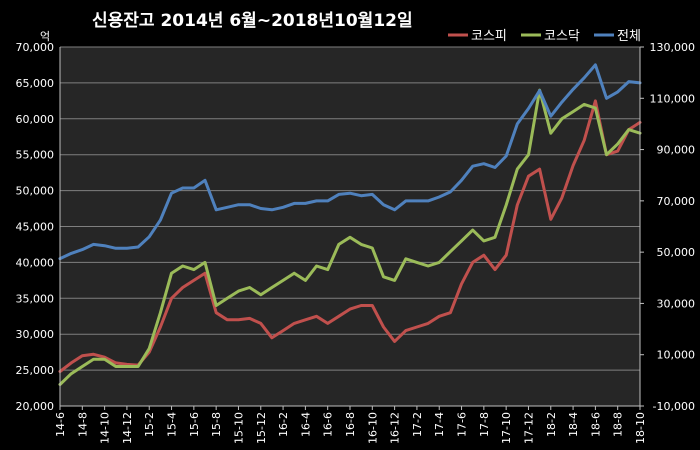 The width and height of the screenshot is (700, 450). I want to click on x-tick-label: 17-10, so click(506, 428).